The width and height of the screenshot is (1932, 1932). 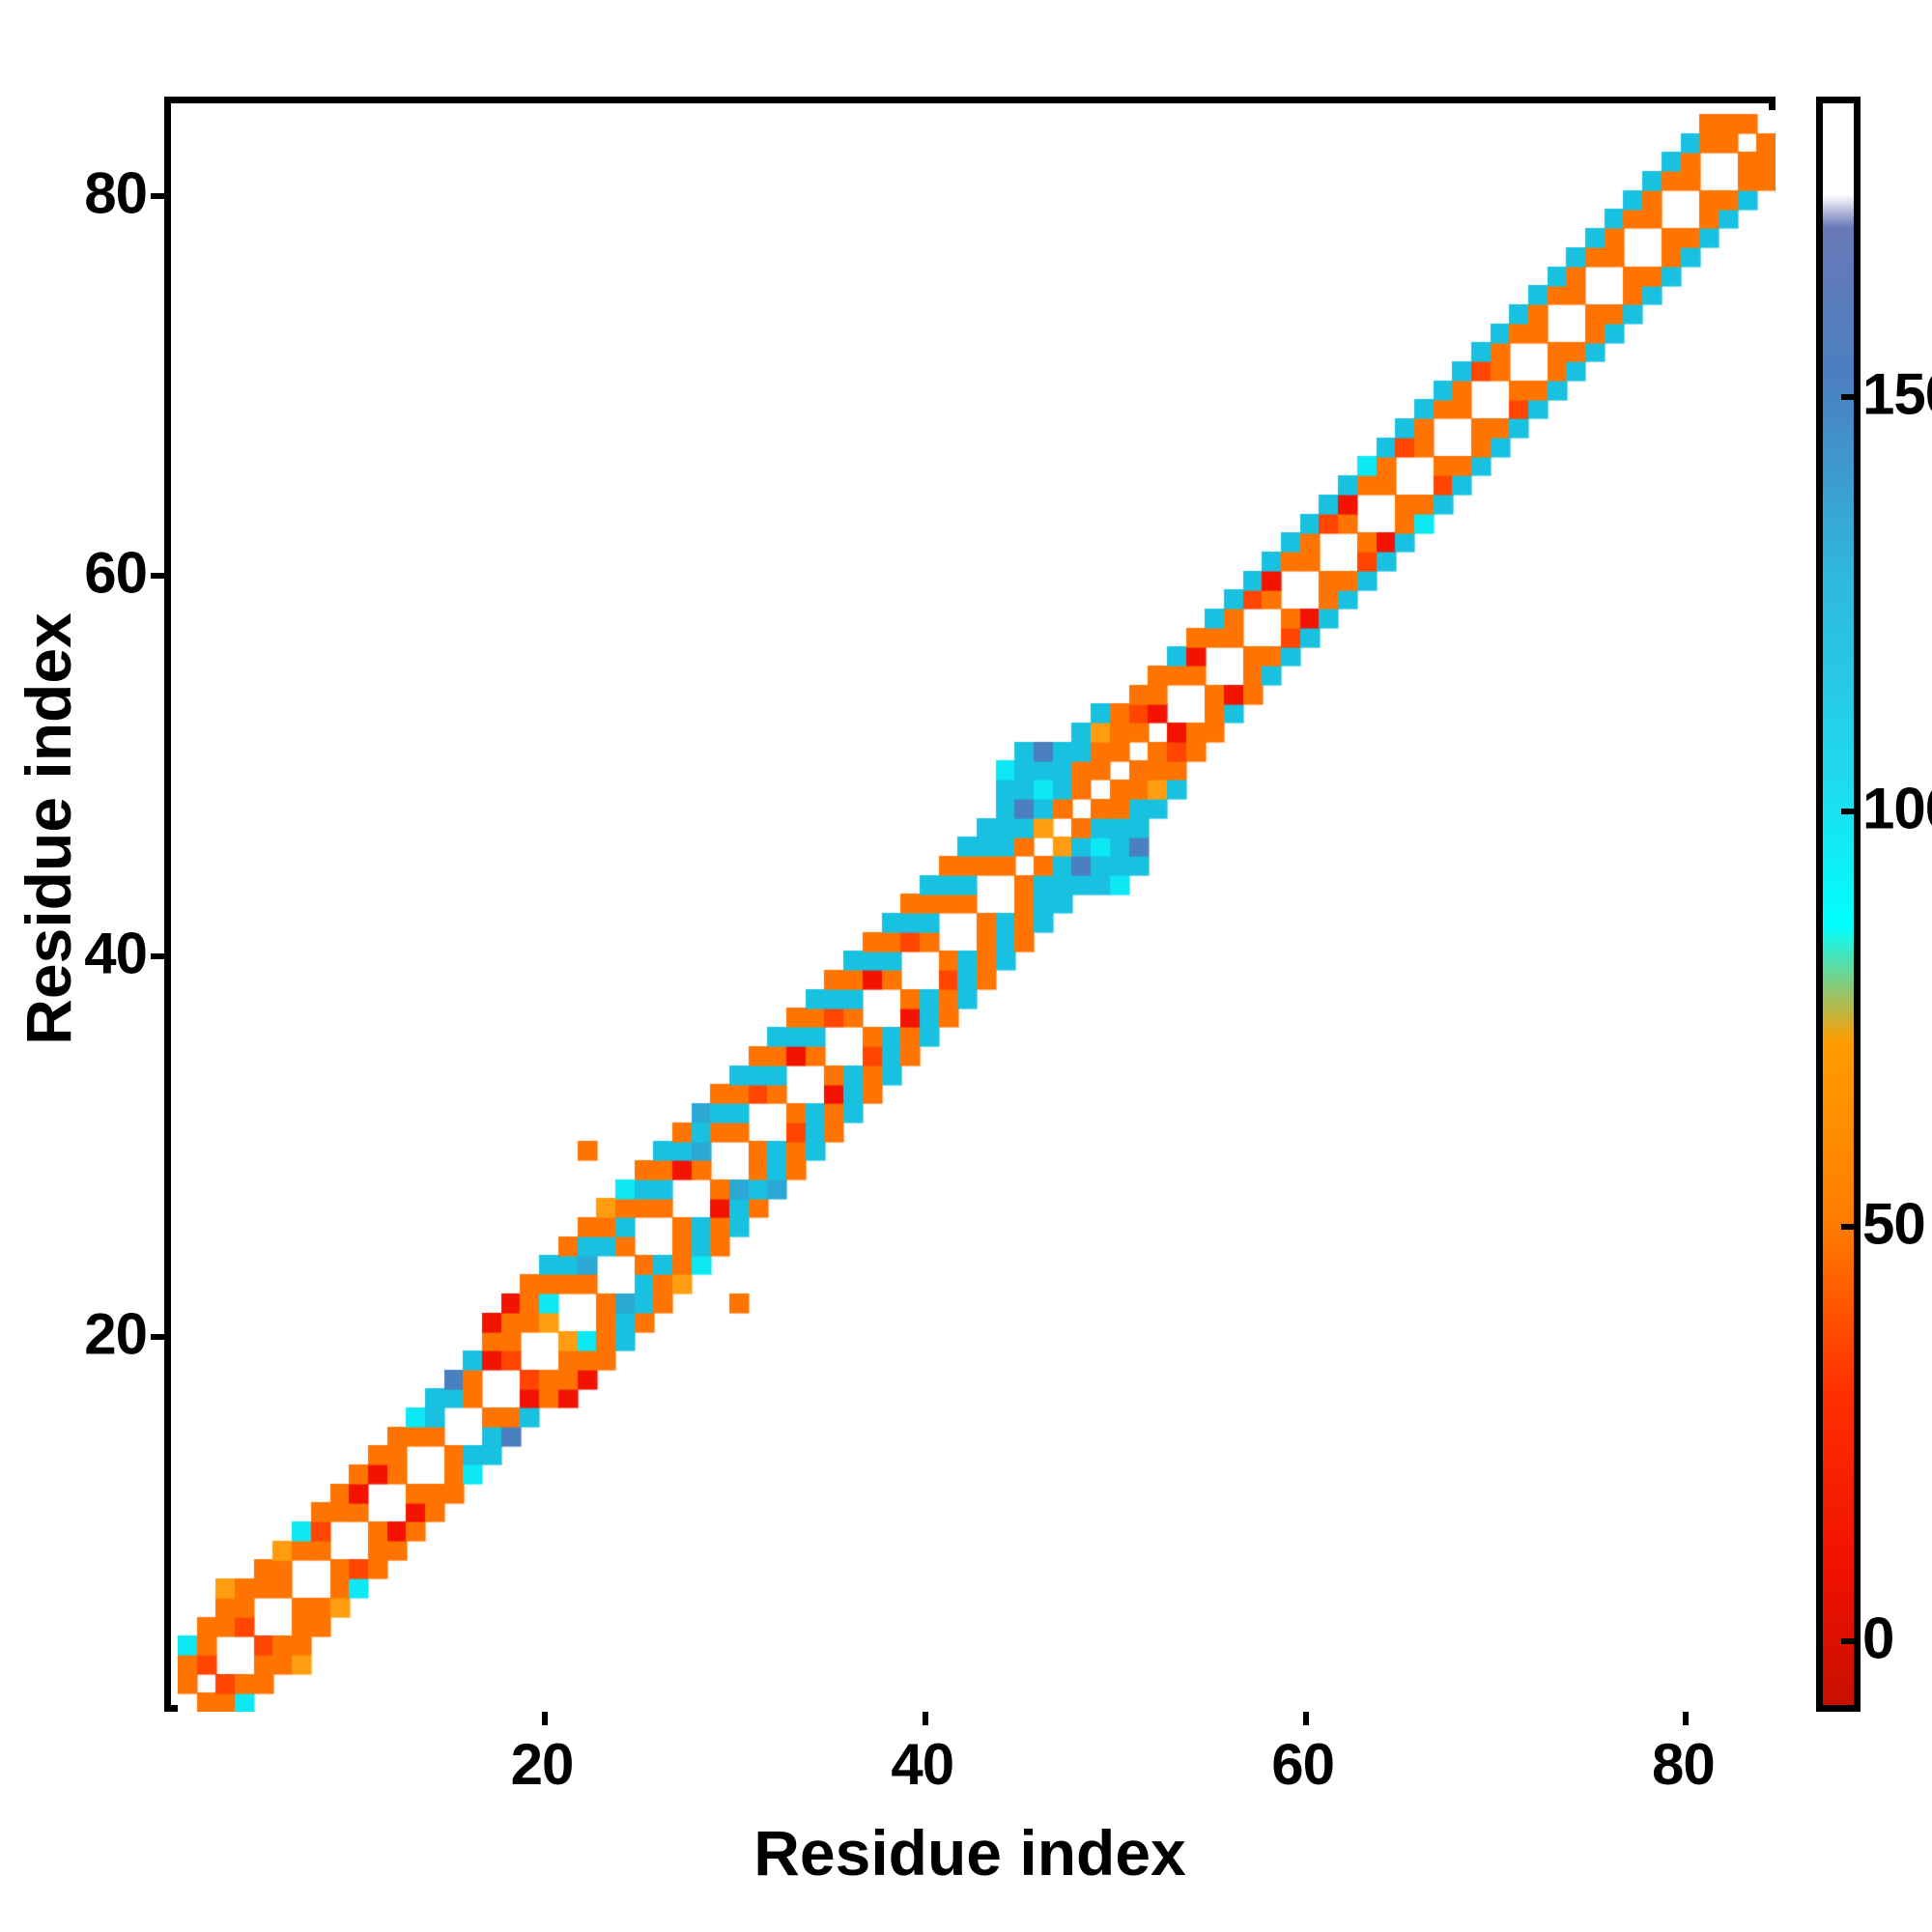 I want to click on colorbar-tick-label-0: 0, so click(x=1878, y=1638).